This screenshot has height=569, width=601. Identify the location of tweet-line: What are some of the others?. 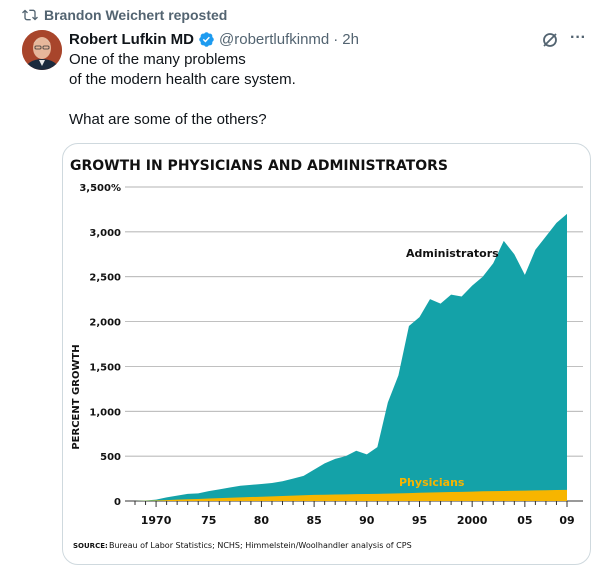
(168, 119).